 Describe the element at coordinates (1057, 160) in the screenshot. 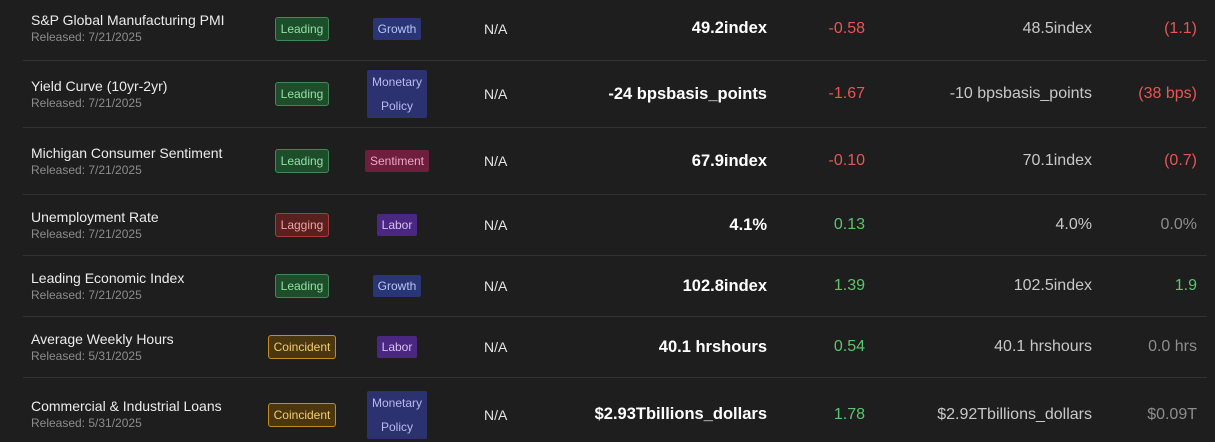

I see `previous-value: 70.1index` at that location.